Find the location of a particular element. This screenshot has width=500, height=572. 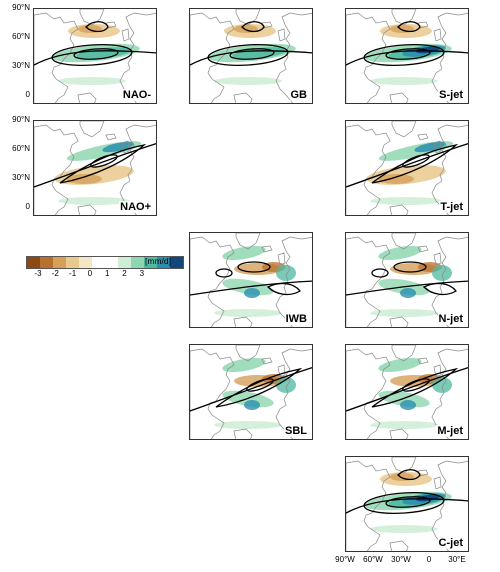

map-panel-nao-minus: NAO- is located at coordinates (95, 56).